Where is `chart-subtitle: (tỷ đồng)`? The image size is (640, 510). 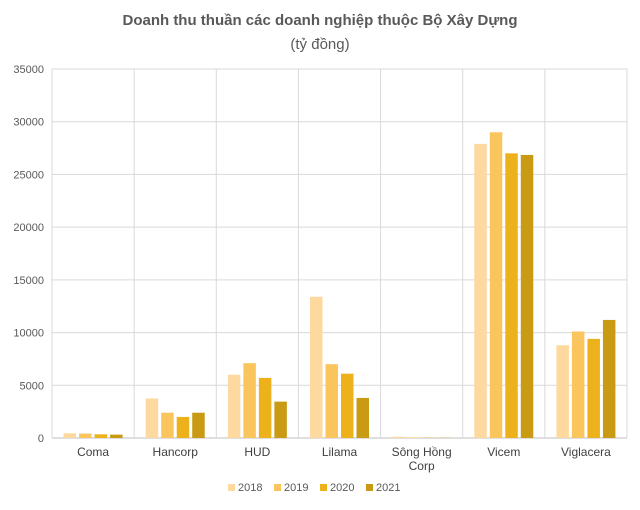
chart-subtitle: (tỷ đồng) is located at coordinates (319, 44).